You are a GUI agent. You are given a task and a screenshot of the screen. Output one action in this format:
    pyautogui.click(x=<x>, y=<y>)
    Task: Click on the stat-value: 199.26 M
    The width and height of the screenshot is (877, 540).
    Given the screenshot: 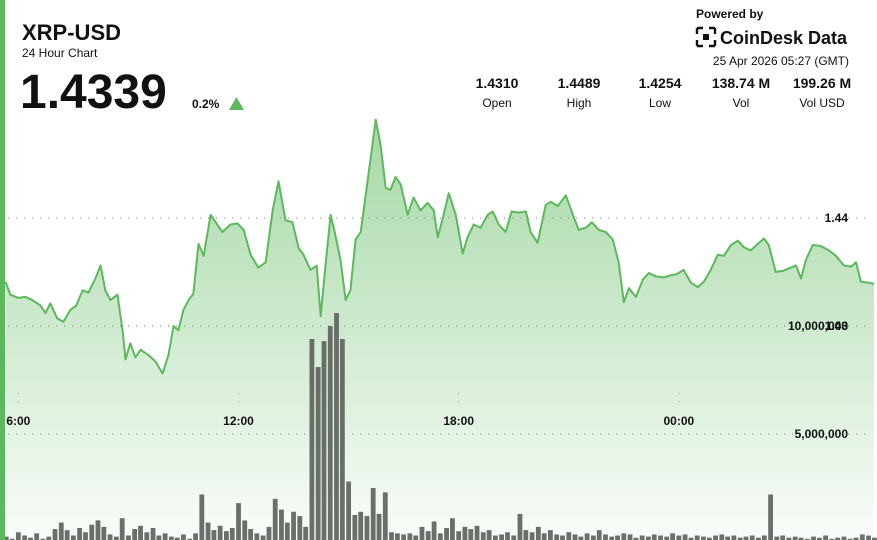 What is the action you would take?
    pyautogui.click(x=822, y=83)
    